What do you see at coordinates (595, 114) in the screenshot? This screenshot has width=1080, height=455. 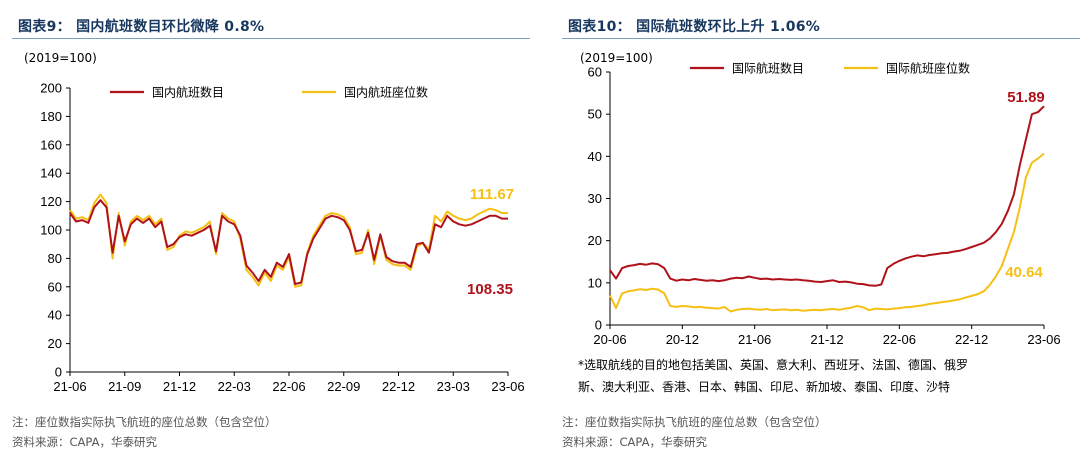 I see `y-tick-label: 50` at bounding box center [595, 114].